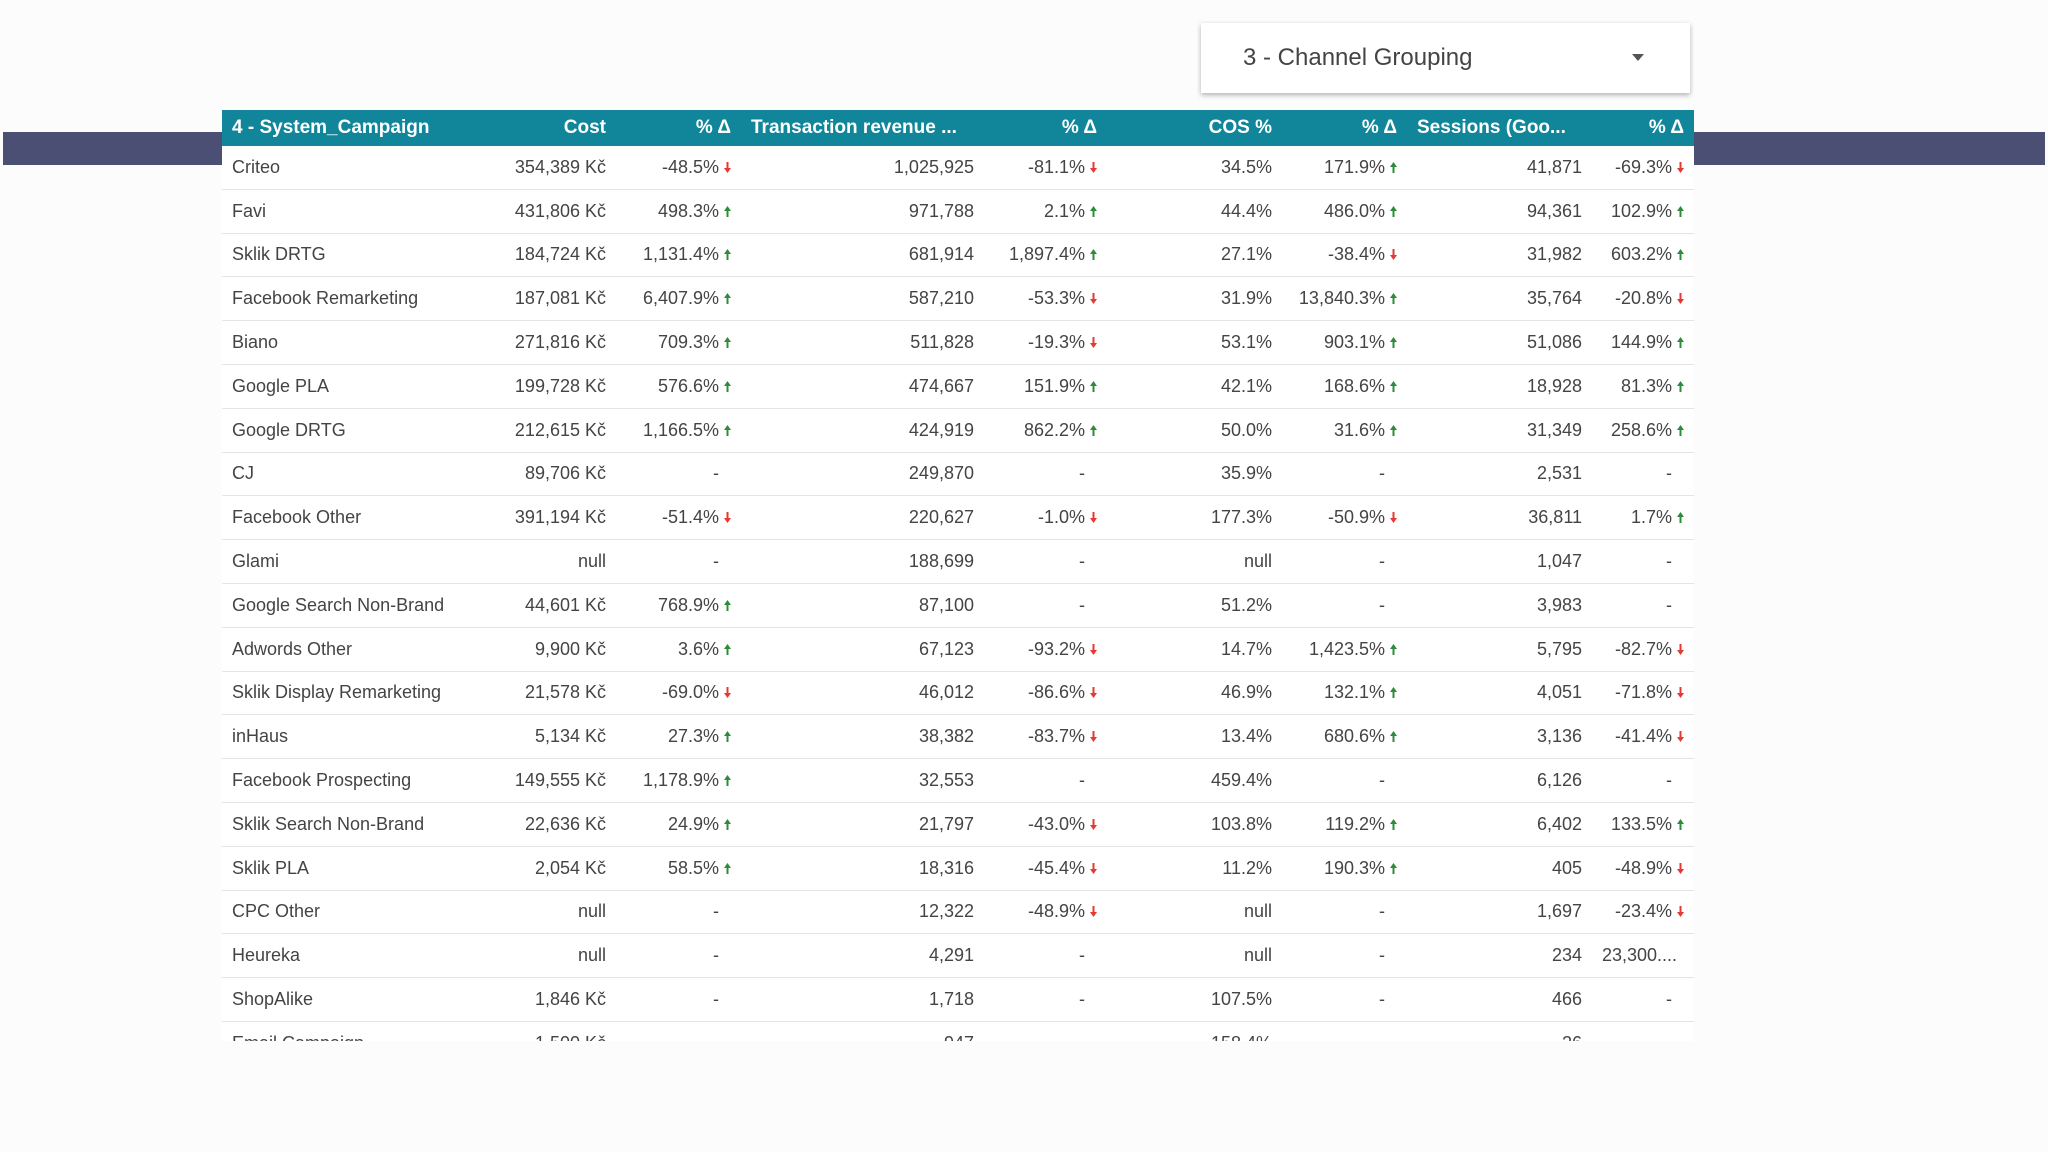  What do you see at coordinates (862, 298) in the screenshot?
I see `cell: 587,210` at bounding box center [862, 298].